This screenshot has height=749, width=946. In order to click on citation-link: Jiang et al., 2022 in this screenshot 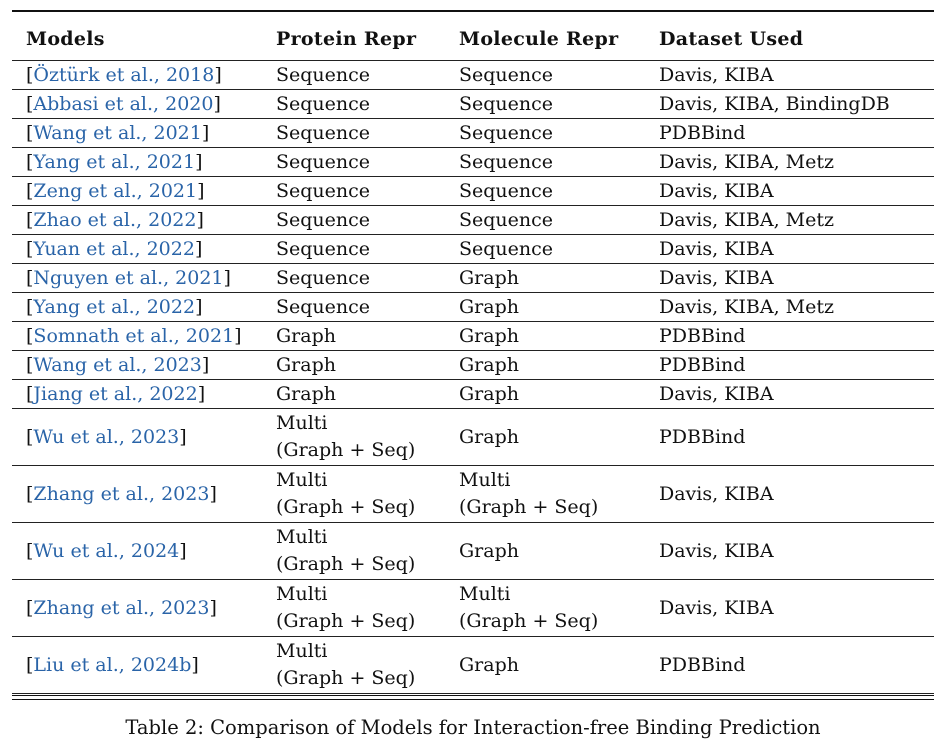, I will do `click(115, 394)`.